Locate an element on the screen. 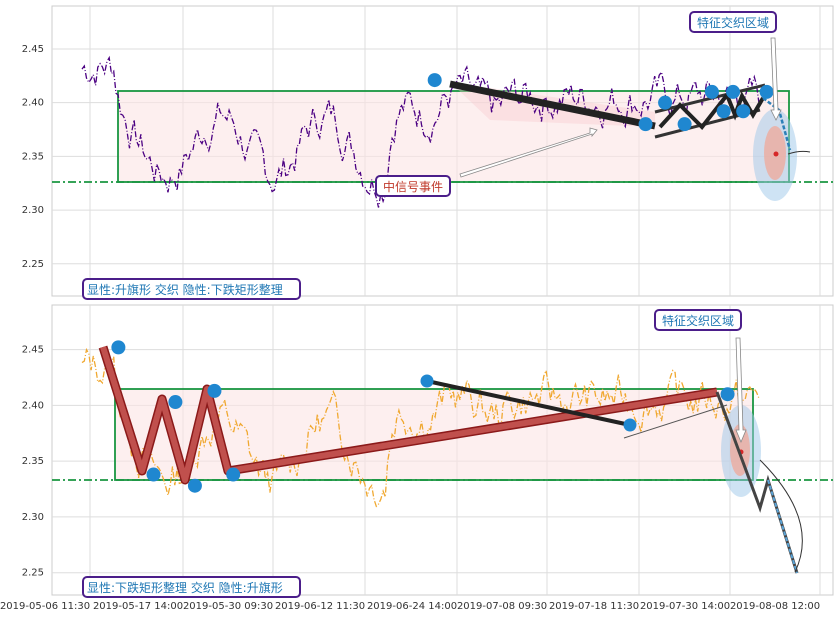  bottom-legend-text: 显性:下跌矩形整理 交织 隐性:升旗形 is located at coordinates (185, 587).